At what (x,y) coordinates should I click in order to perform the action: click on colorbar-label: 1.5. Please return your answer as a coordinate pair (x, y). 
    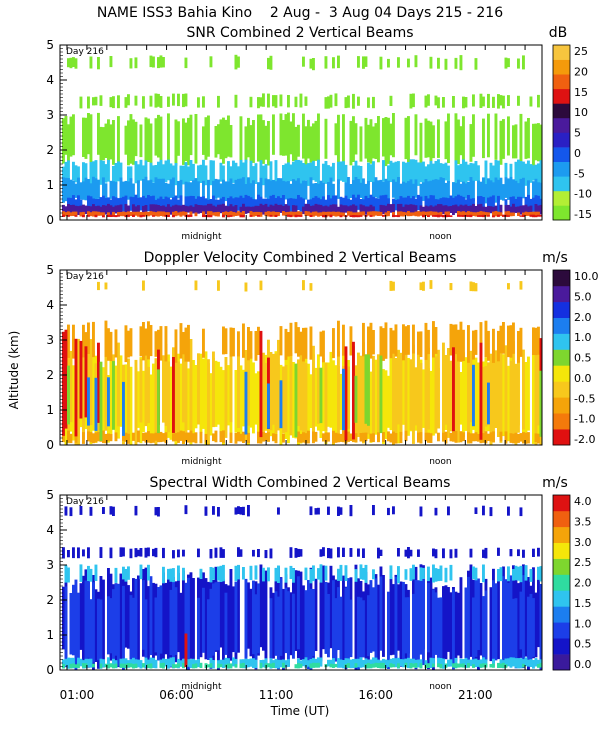
    Looking at the image, I should click on (583, 603).